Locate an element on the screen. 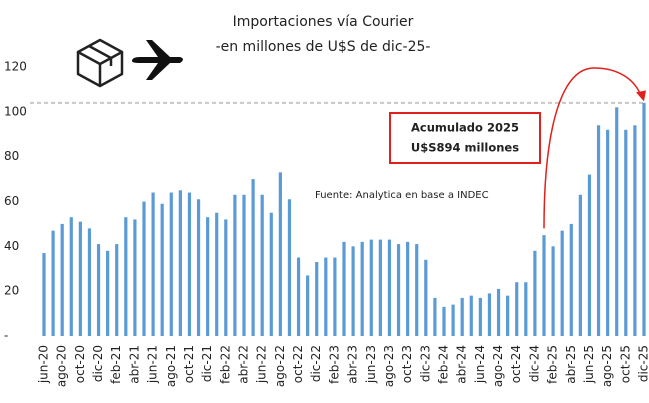 This screenshot has width=649, height=403. x-tick-label: jun-20 is located at coordinates (44, 364).